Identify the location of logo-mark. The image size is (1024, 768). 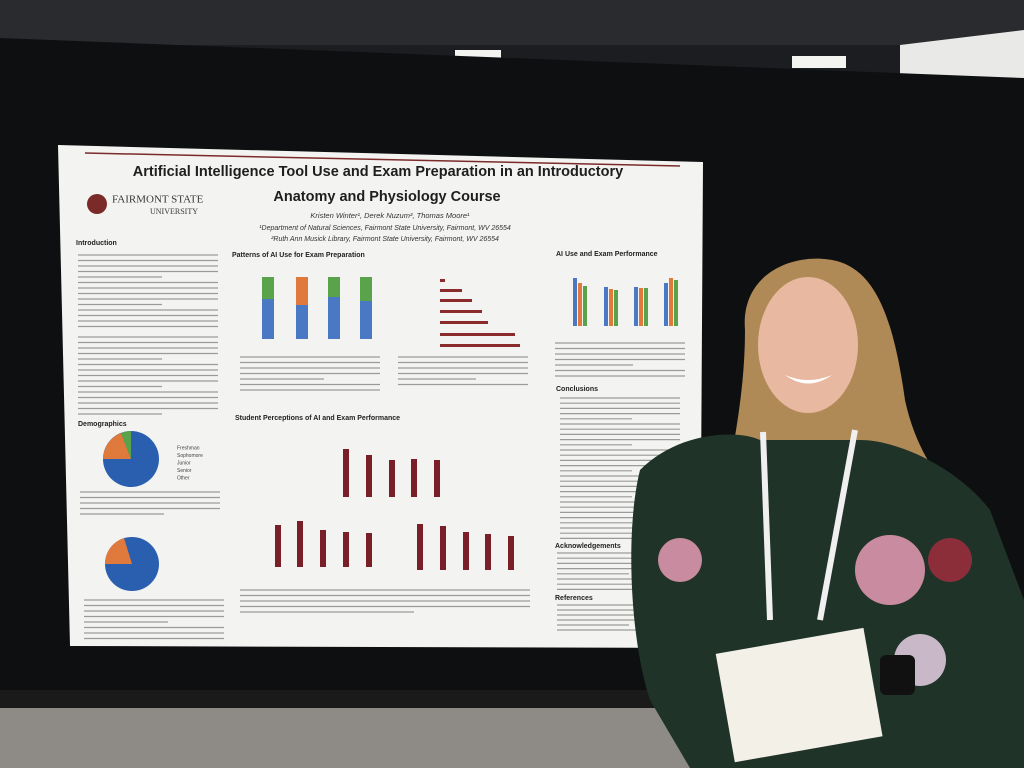
(97, 204).